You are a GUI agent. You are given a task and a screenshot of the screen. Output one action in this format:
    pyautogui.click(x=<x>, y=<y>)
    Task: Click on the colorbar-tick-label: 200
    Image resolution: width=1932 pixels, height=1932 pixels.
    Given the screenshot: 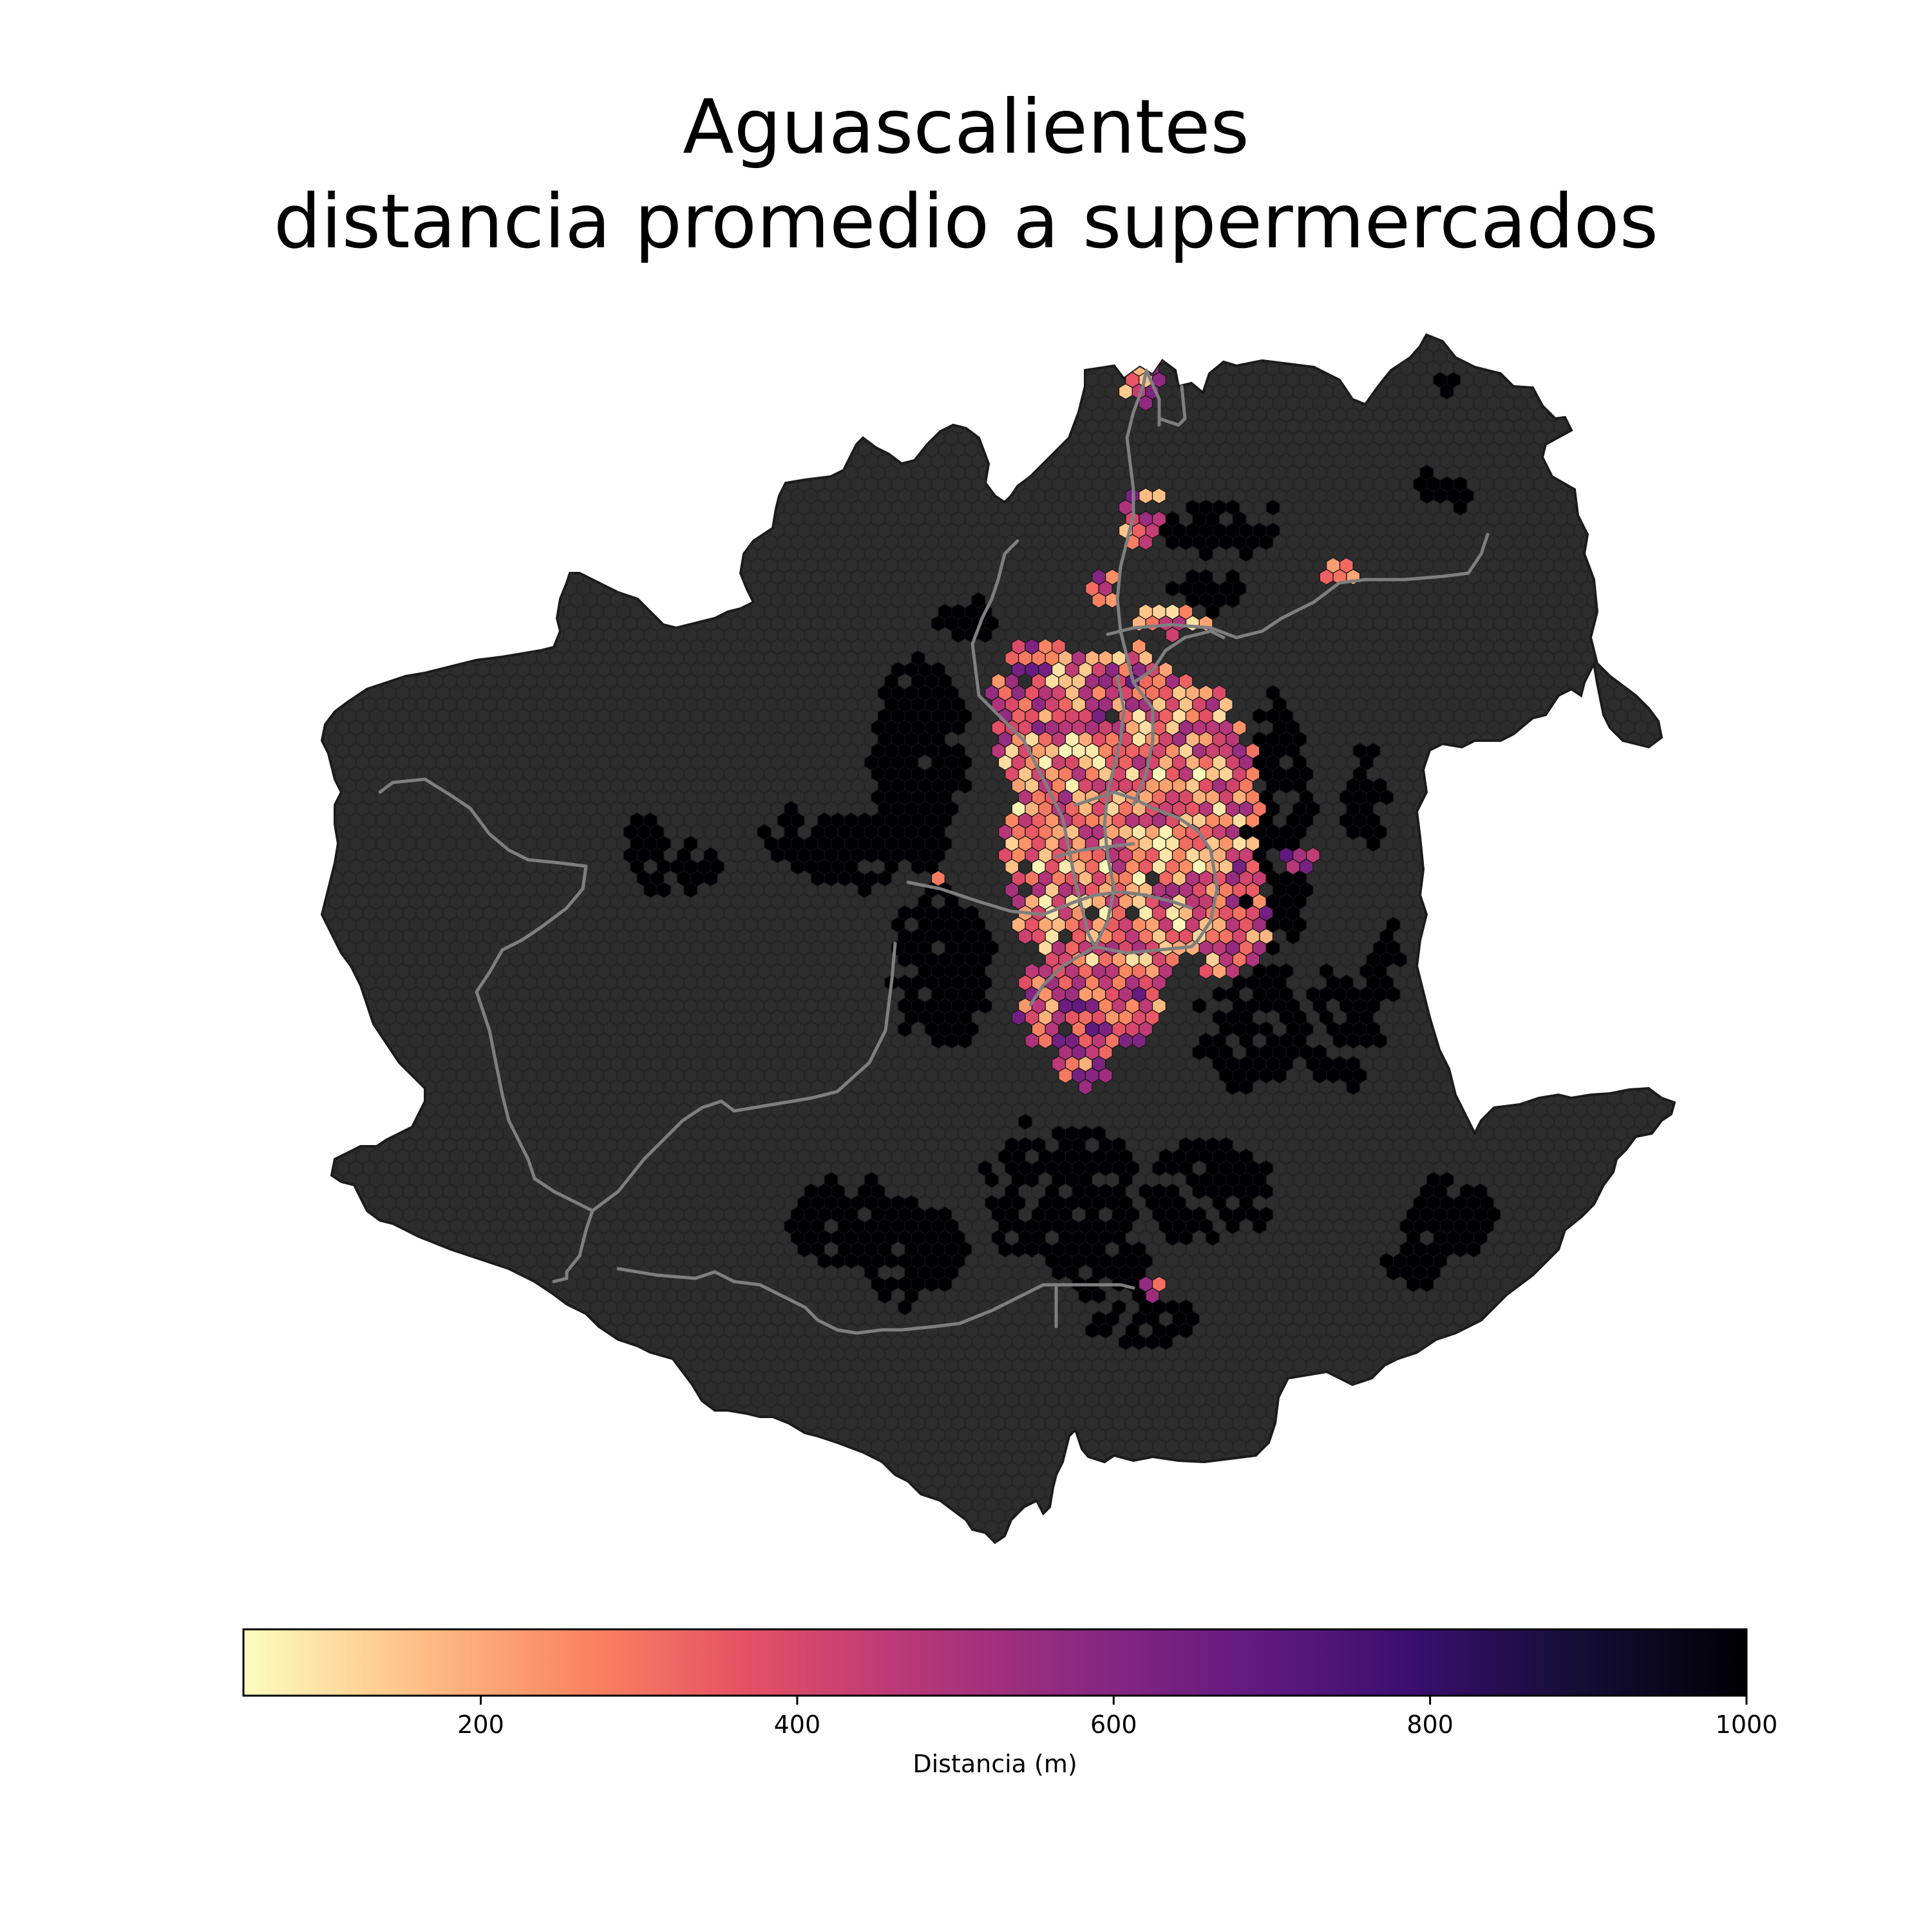 What is the action you would take?
    pyautogui.click(x=480, y=1725)
    